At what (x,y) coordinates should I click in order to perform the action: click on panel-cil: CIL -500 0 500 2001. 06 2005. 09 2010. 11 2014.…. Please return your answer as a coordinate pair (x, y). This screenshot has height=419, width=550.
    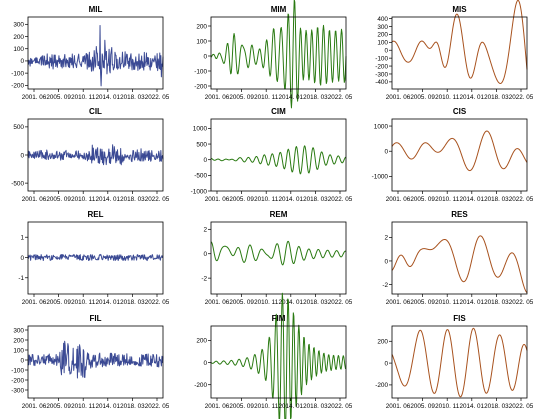
    Looking at the image, I should click on (90, 155).